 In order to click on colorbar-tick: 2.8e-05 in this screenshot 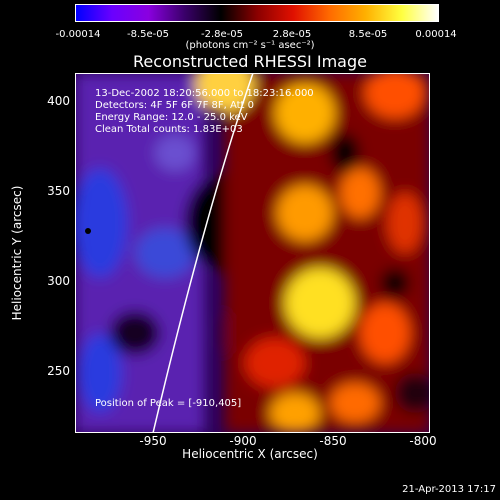, I will do `click(292, 34)`.